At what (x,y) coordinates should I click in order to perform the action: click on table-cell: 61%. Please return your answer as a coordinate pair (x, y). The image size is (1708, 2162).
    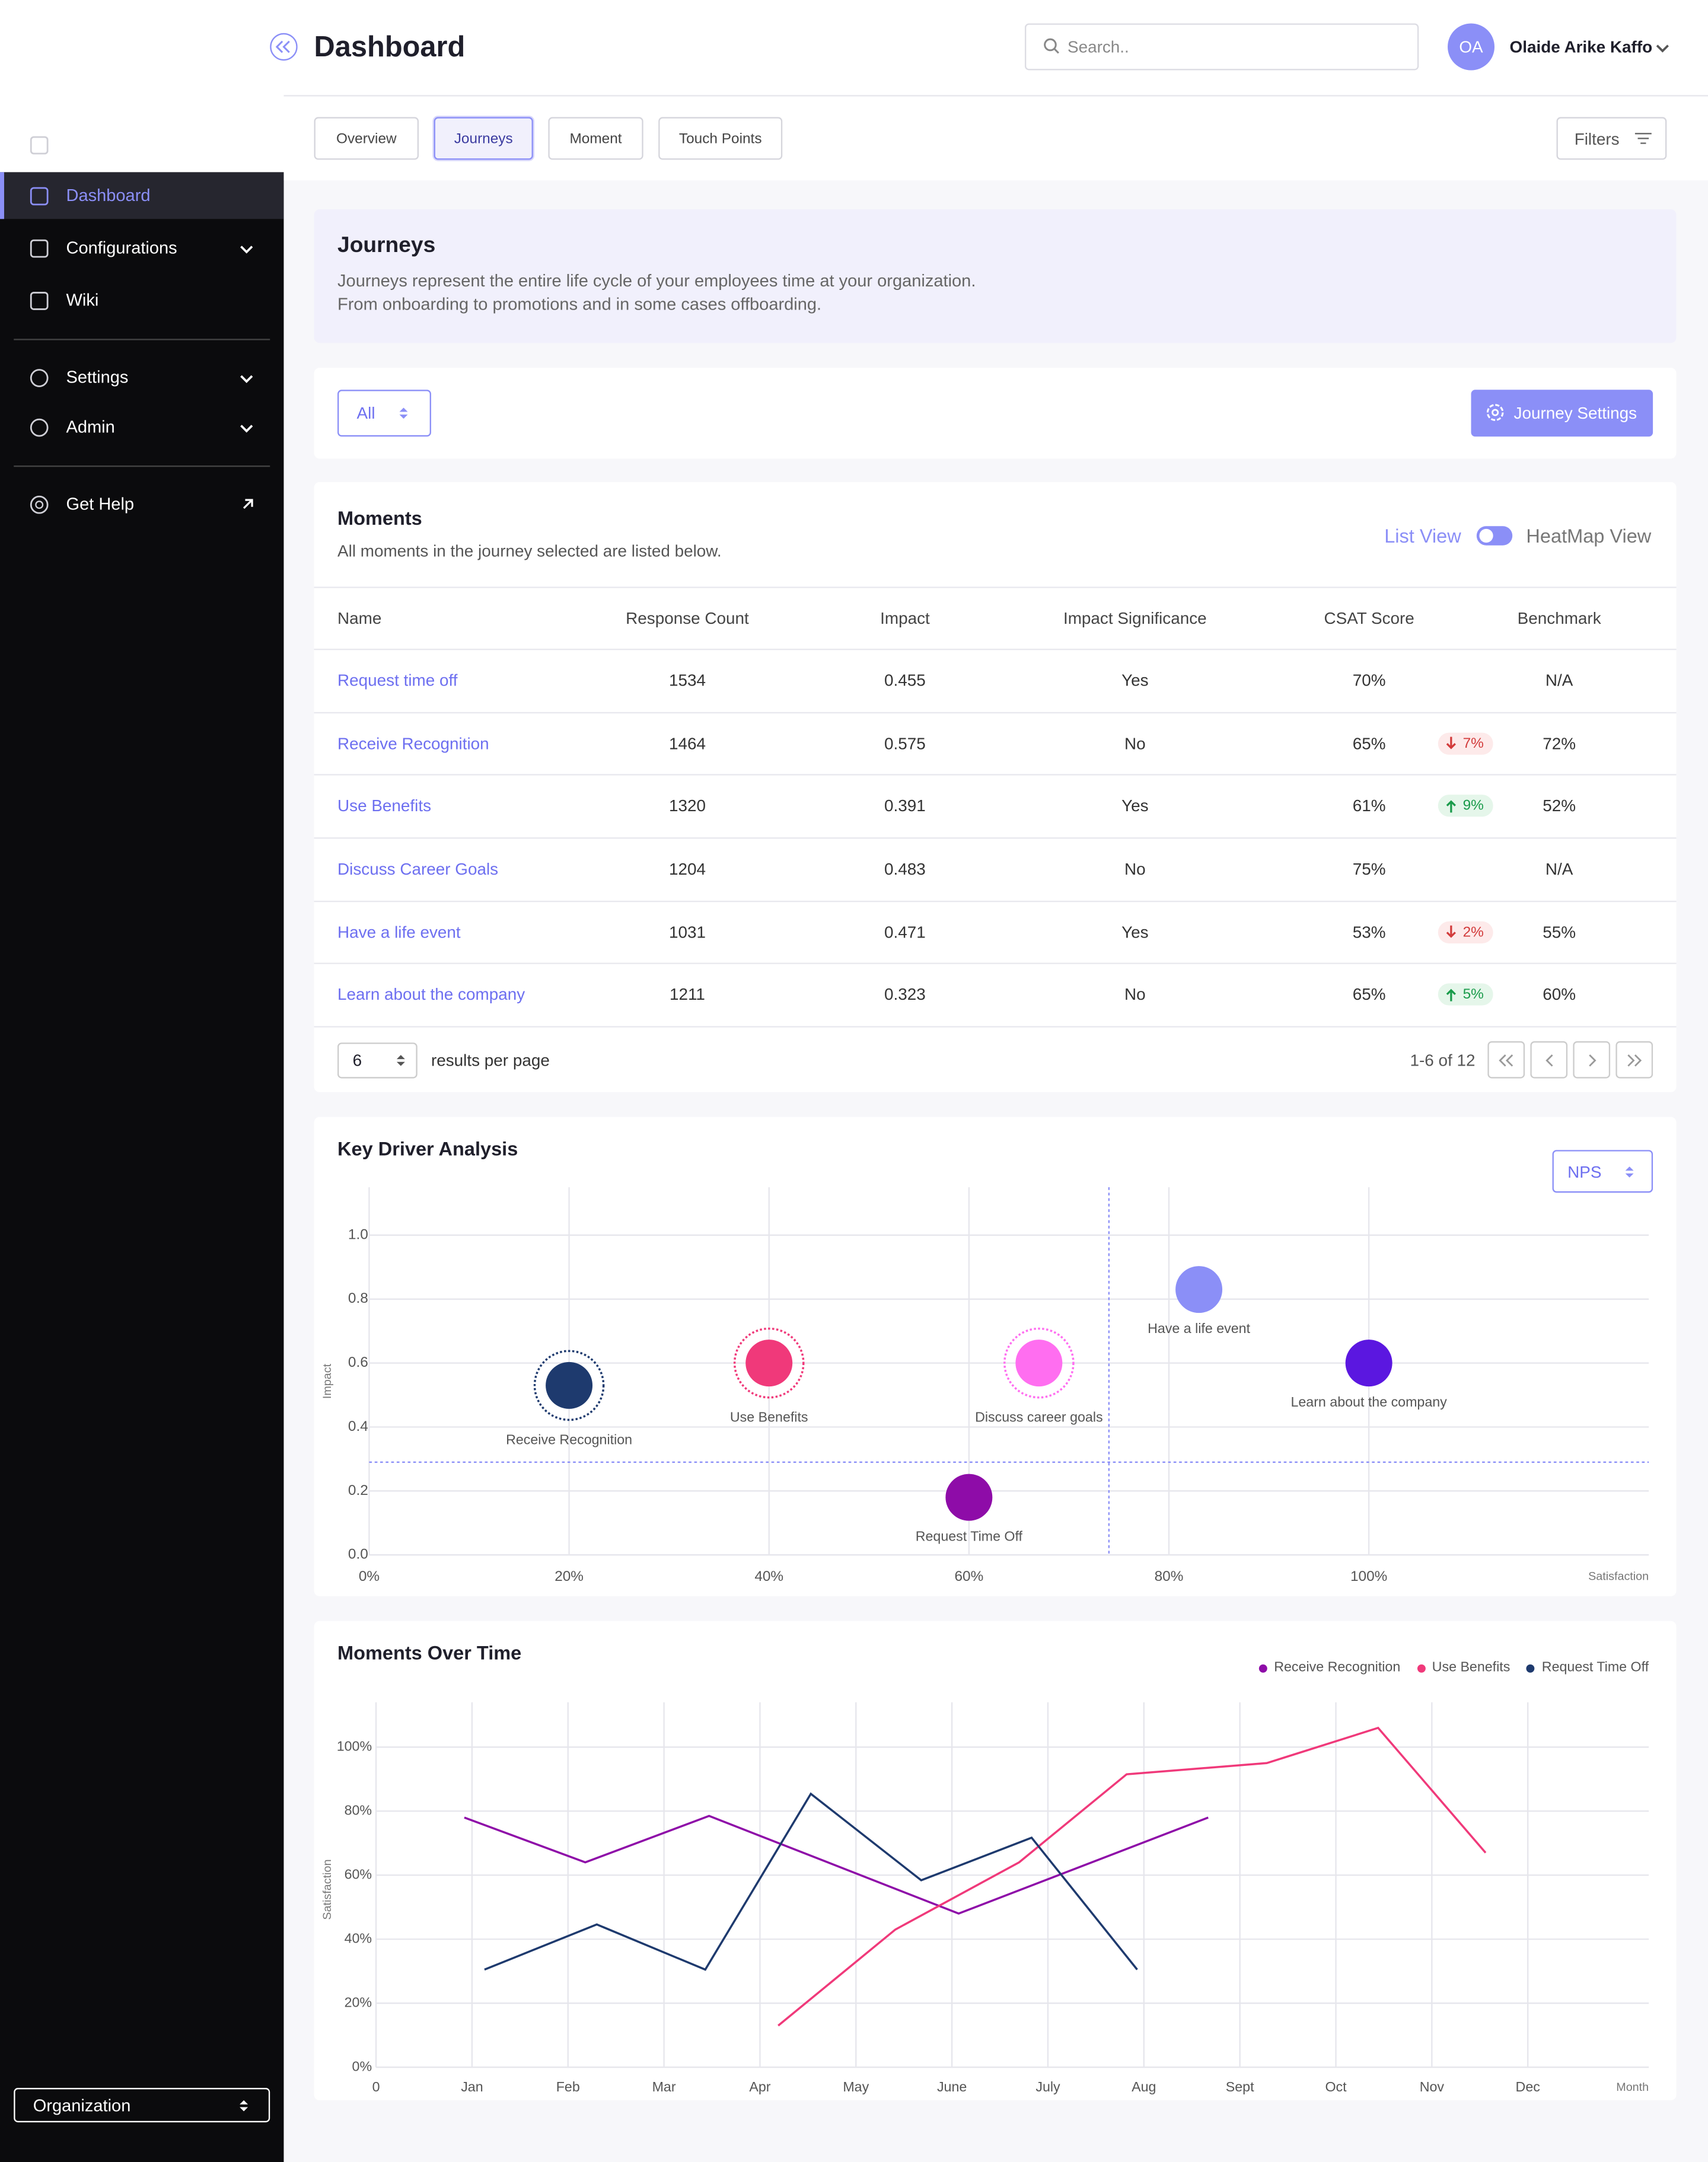
    Looking at the image, I should click on (1369, 805).